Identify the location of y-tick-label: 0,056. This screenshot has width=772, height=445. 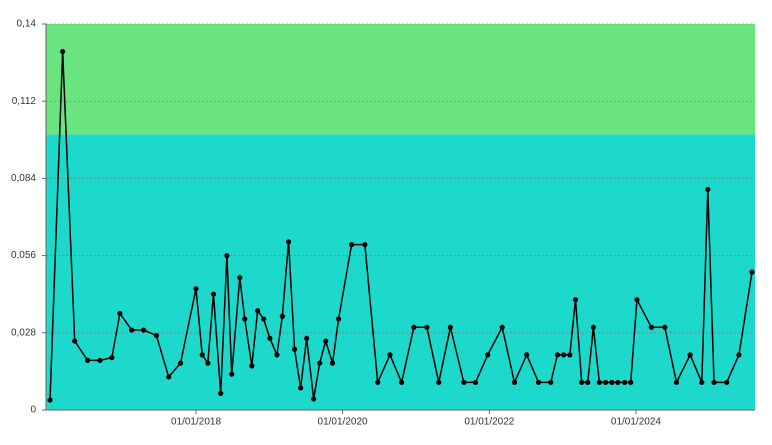
(23, 255).